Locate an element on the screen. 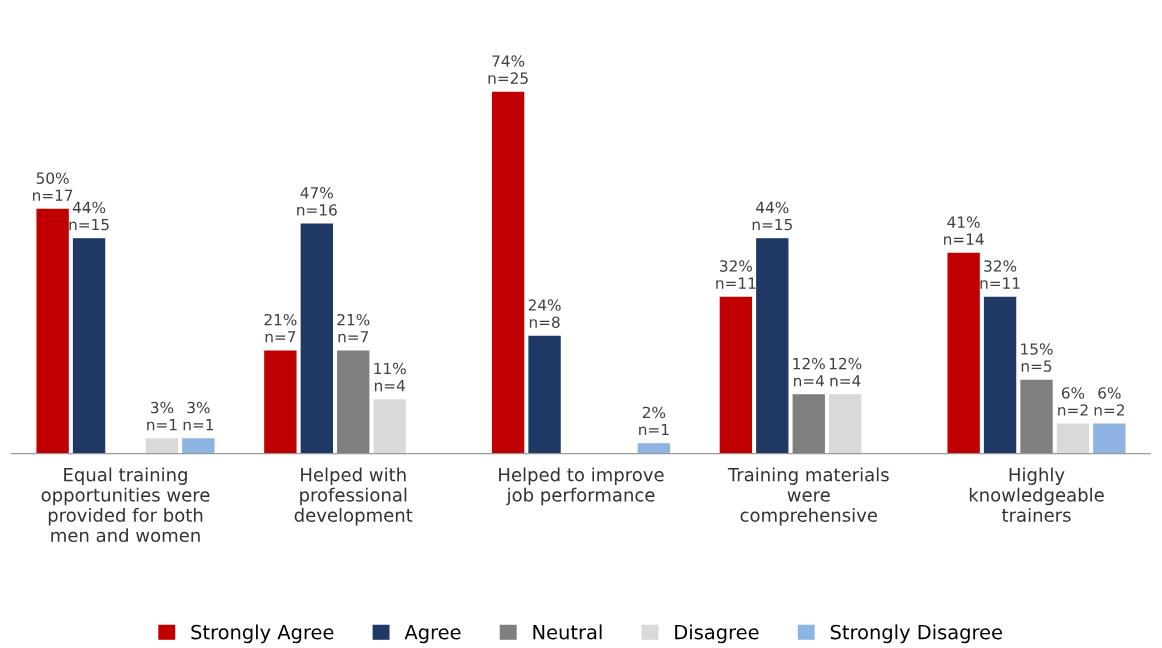 The height and width of the screenshot is (648, 1162). x-tick-label: Helped to improve job performance is located at coordinates (581, 486).